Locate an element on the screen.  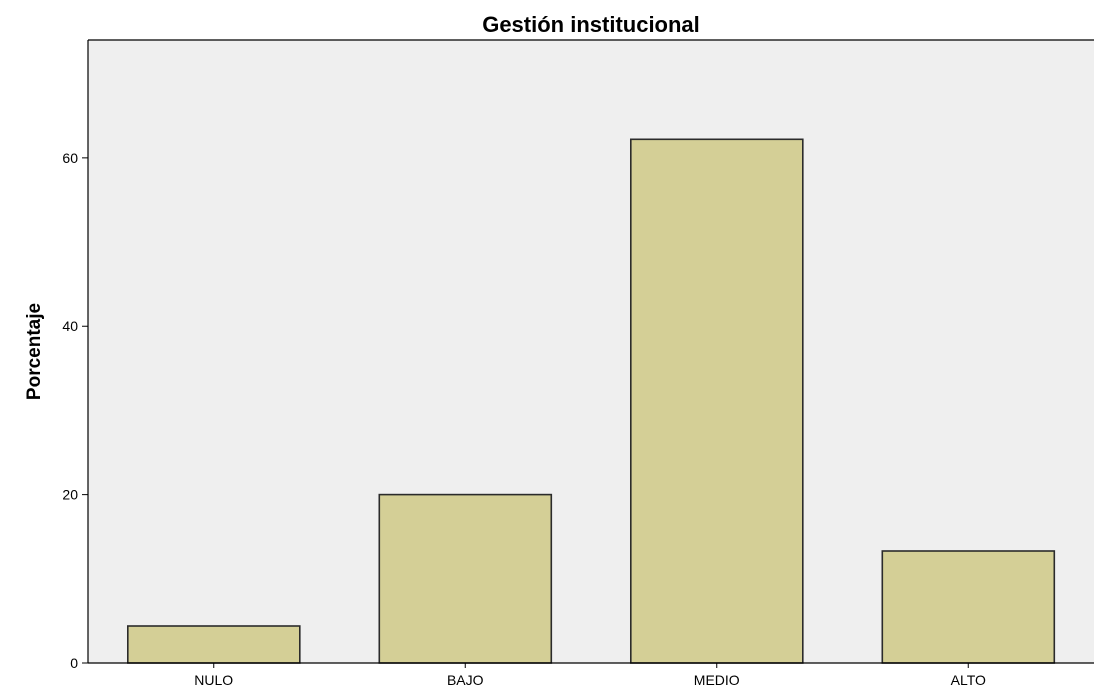
y-tick-label: 60 is located at coordinates (70, 158).